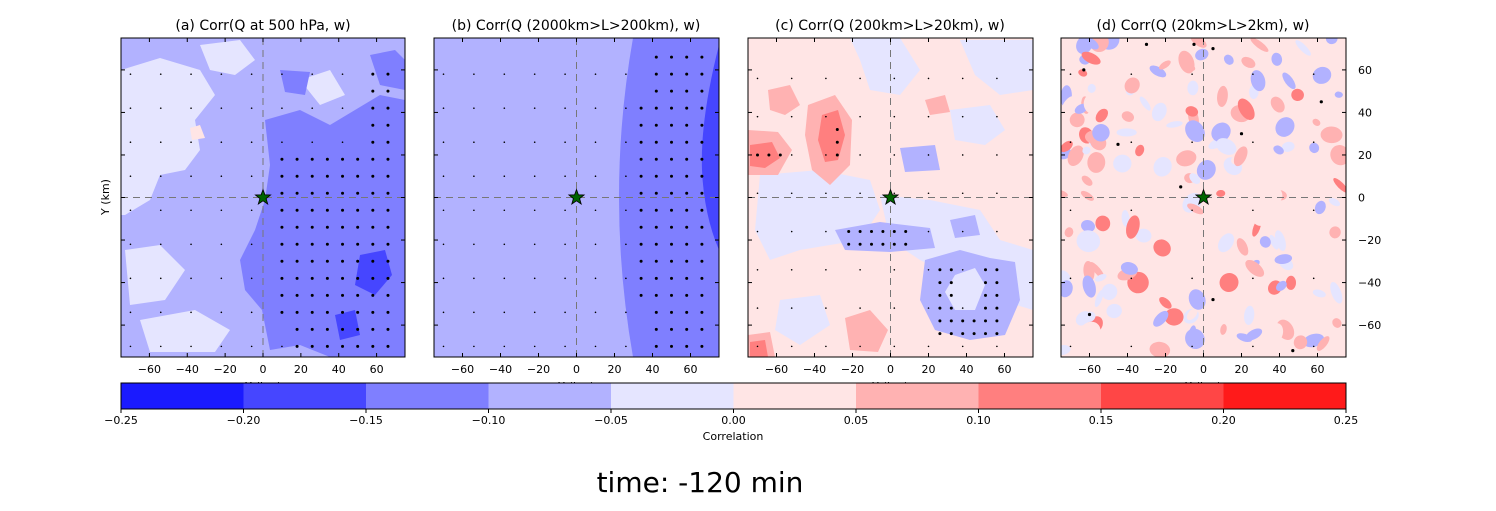 The width and height of the screenshot is (1496, 511). What do you see at coordinates (856, 420) in the screenshot?
I see `colorbar-tick-label: 0.05` at bounding box center [856, 420].